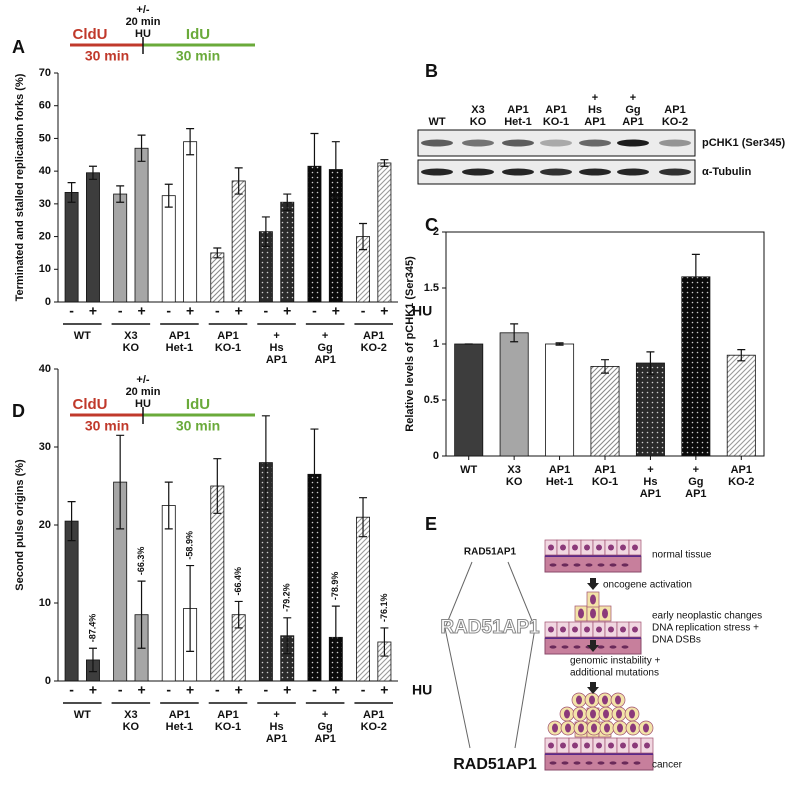  I want to click on arrows, so click(593, 636).